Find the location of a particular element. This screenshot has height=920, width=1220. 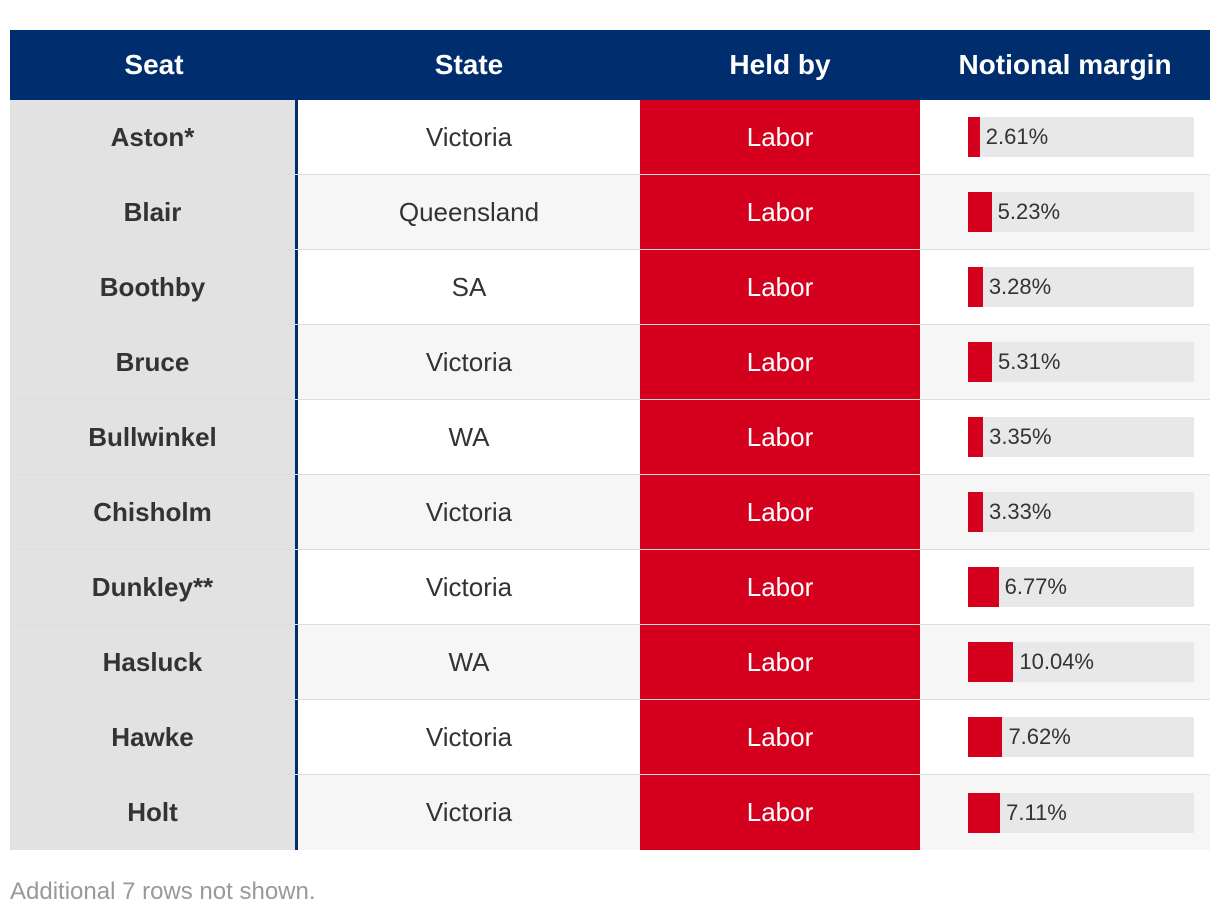

table-row: Hawke Victoria Labor 7.62% is located at coordinates (610, 737).